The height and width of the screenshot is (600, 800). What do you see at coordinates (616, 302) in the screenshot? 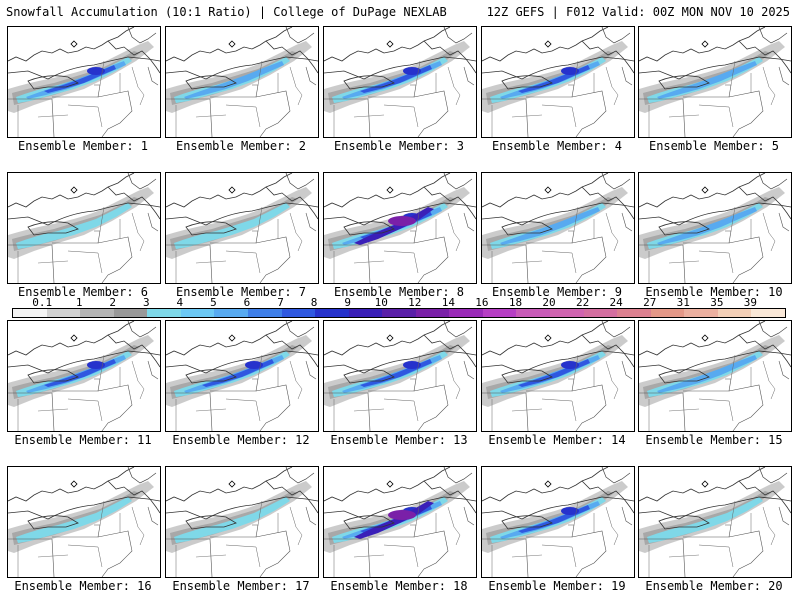
I see `colorbar-tick-label: 24` at bounding box center [616, 302].